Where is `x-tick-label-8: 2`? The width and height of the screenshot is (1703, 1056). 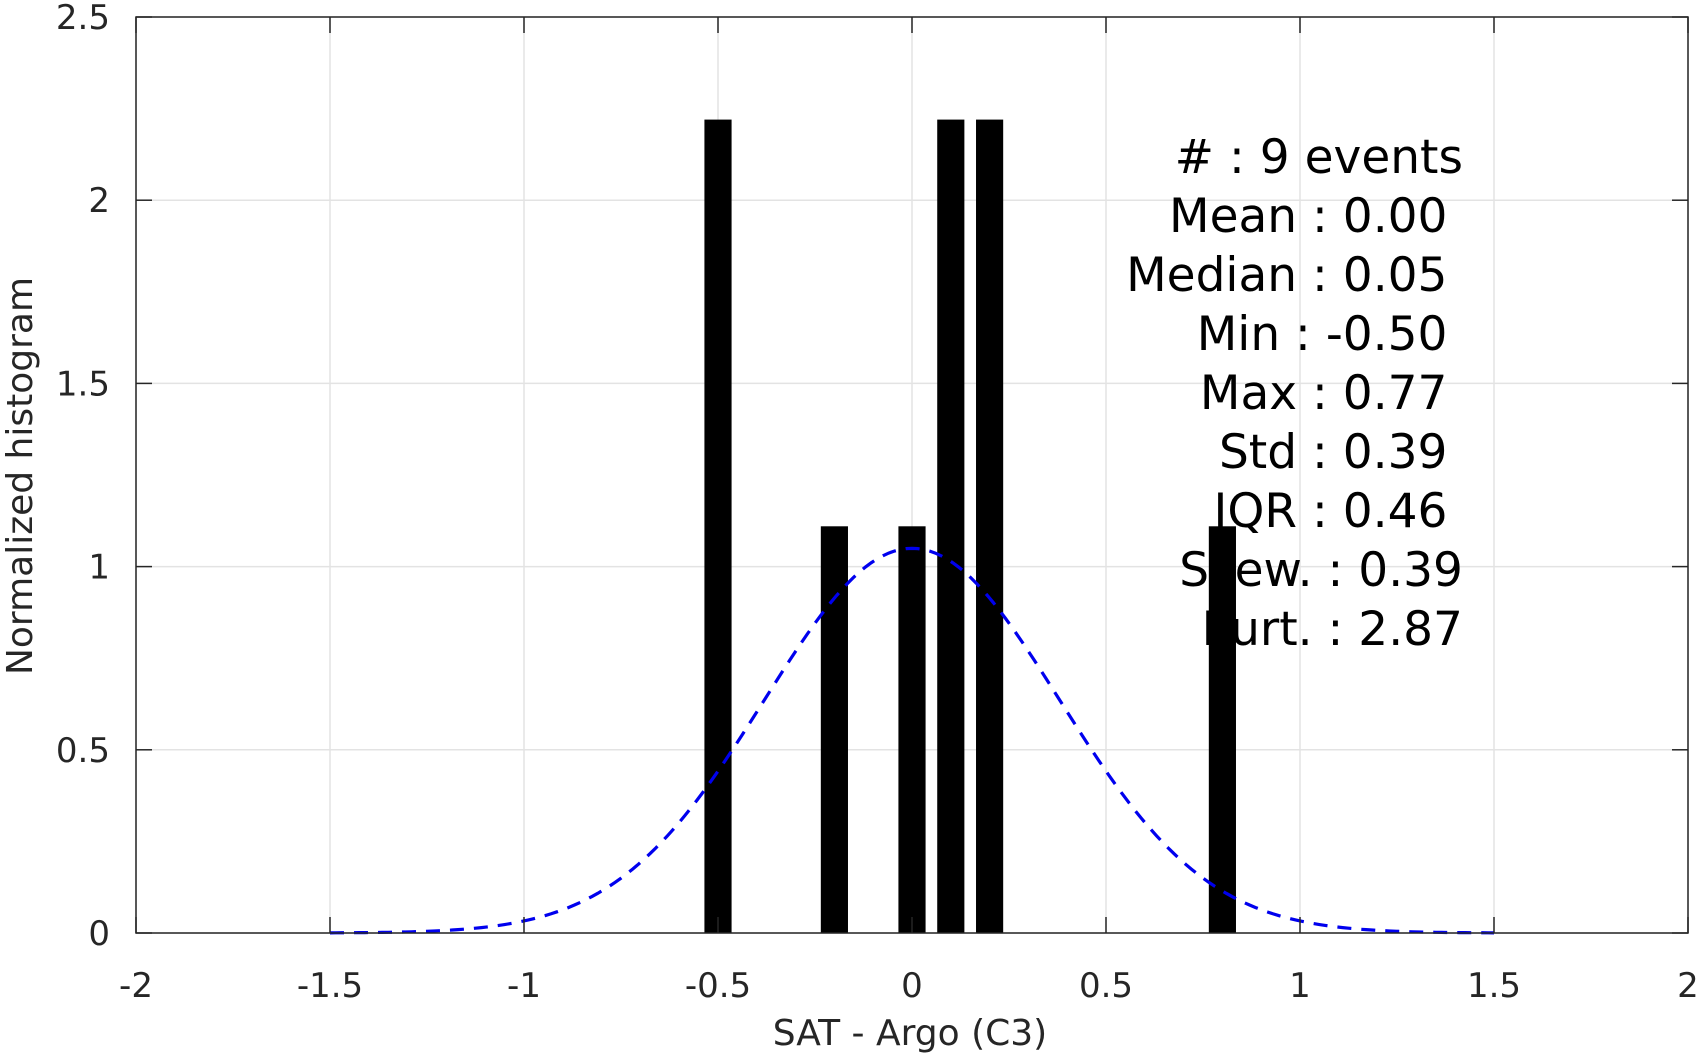 x-tick-label-8: 2 is located at coordinates (1688, 986).